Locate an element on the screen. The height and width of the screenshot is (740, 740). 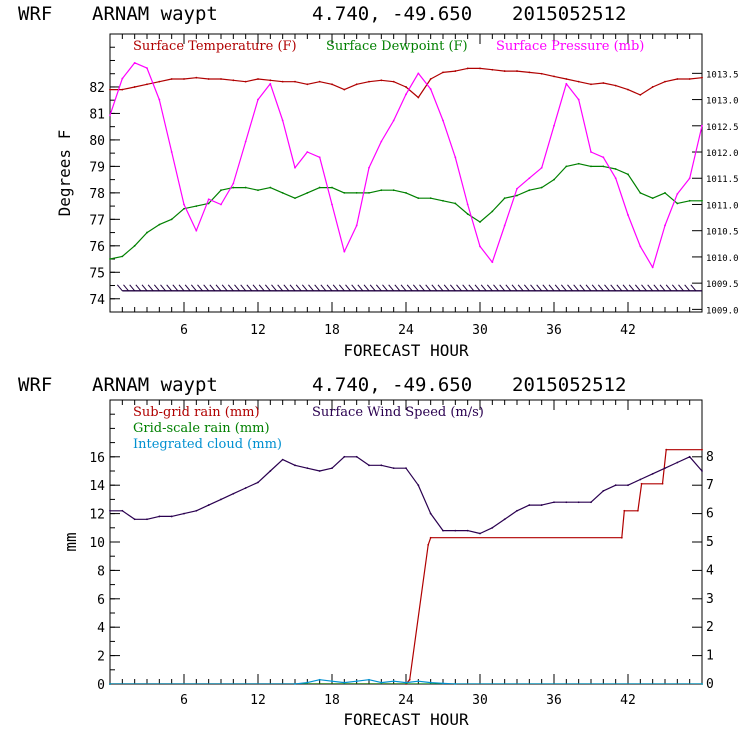
y2-tick-label: 1009.0 is located at coordinates (722, 311).